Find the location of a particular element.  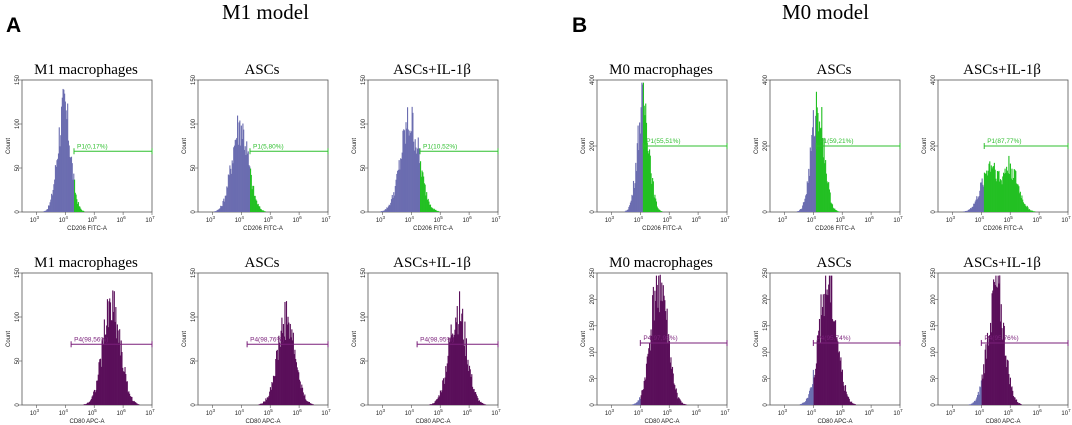

plot-title: ASCs+IL-1β is located at coordinates (432, 263).